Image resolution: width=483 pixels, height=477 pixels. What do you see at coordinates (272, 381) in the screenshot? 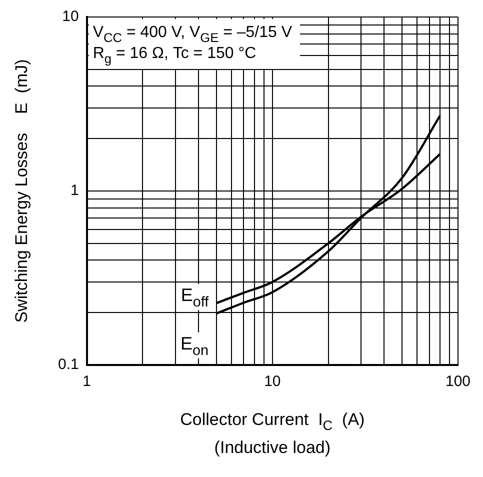
I see `x-tick-label: 10` at bounding box center [272, 381].